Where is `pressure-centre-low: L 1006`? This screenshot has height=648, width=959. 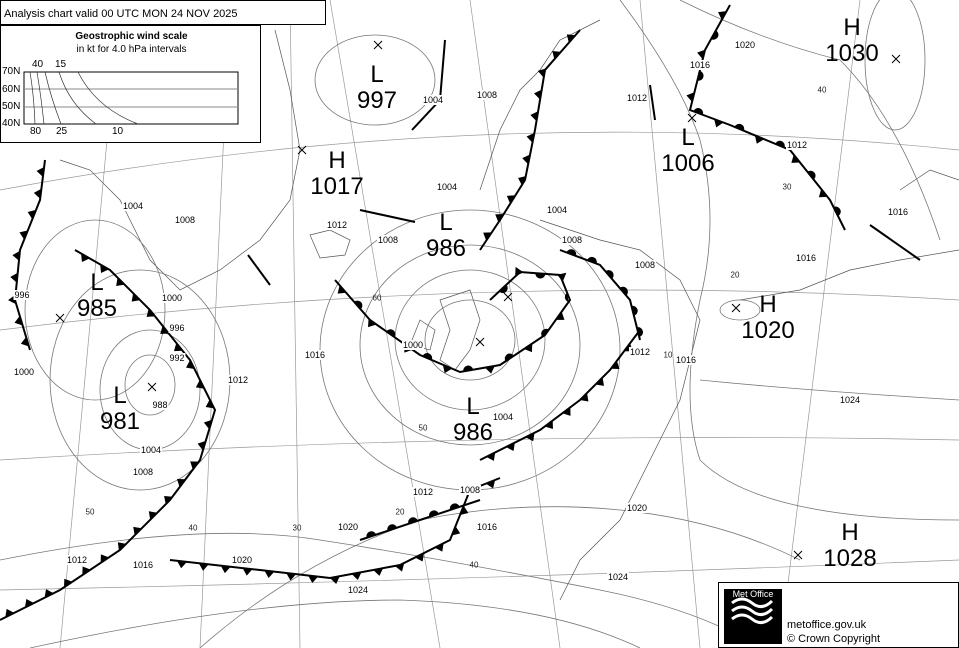 pressure-centre-low: L 1006 is located at coordinates (688, 151).